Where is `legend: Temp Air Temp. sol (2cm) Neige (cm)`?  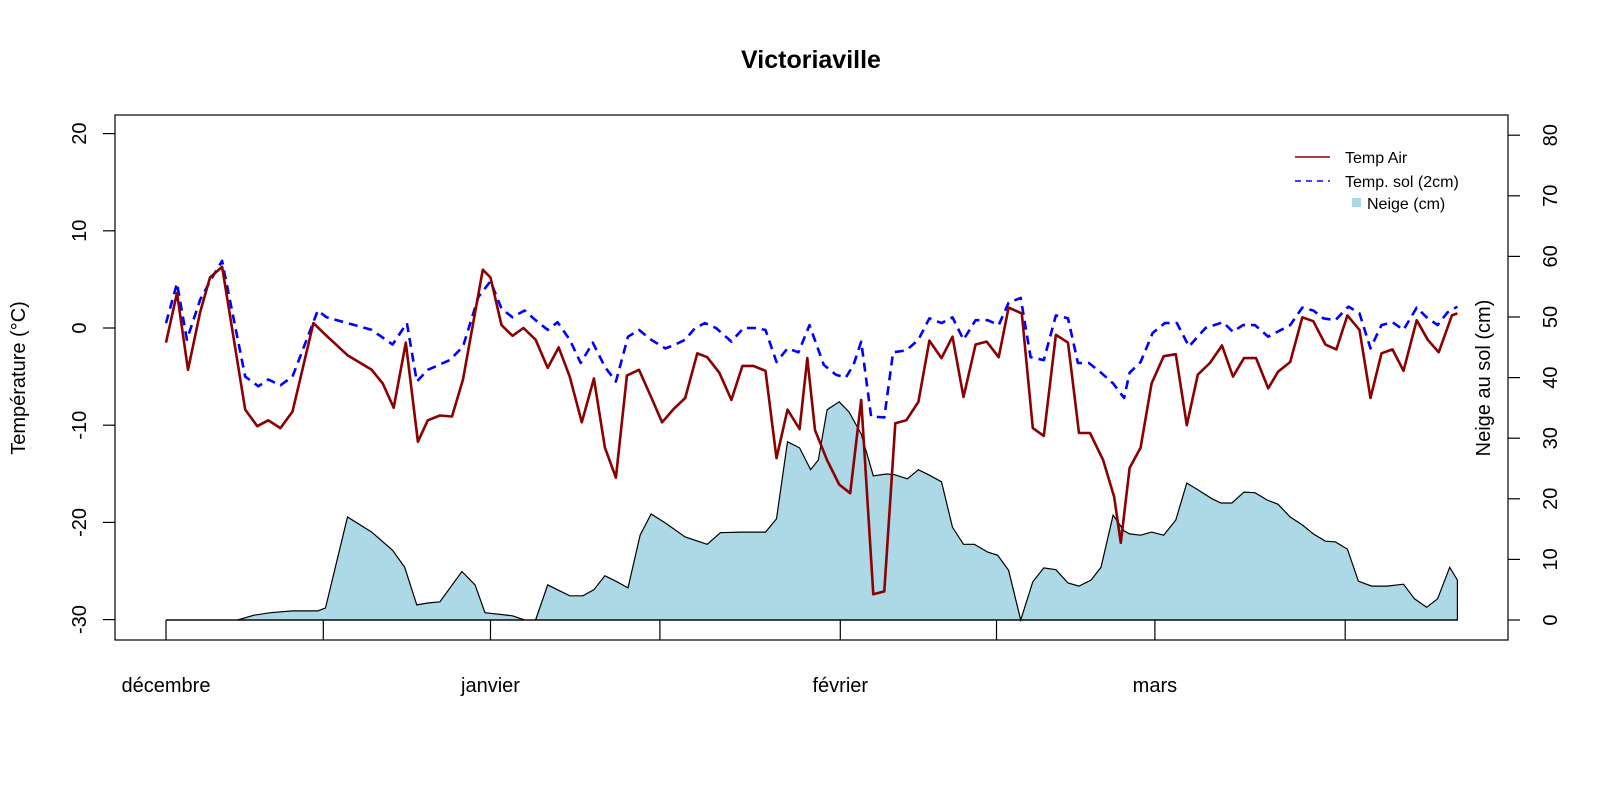 legend: Temp Air Temp. sol (2cm) Neige (cm) is located at coordinates (1377, 181).